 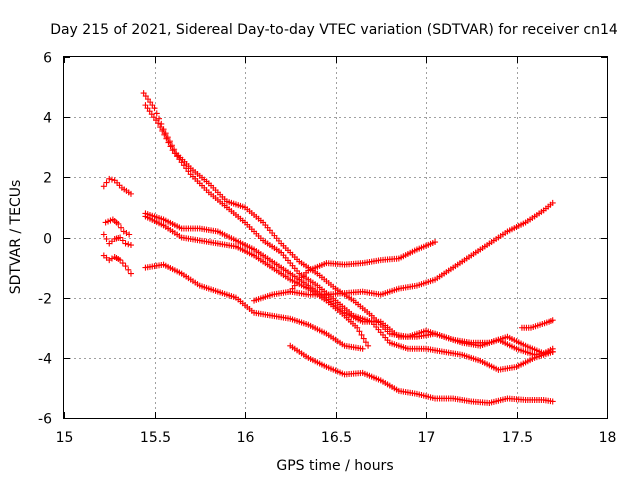 I want to click on y-tick-label: -6, so click(x=45, y=420).